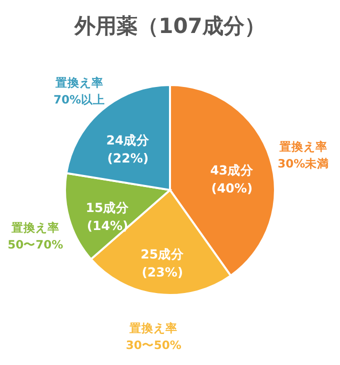 Image resolution: width=340 pixels, height=365 pixels. Describe the element at coordinates (108, 216) in the screenshot. I see `data-label: 15成分 (14%)` at that location.